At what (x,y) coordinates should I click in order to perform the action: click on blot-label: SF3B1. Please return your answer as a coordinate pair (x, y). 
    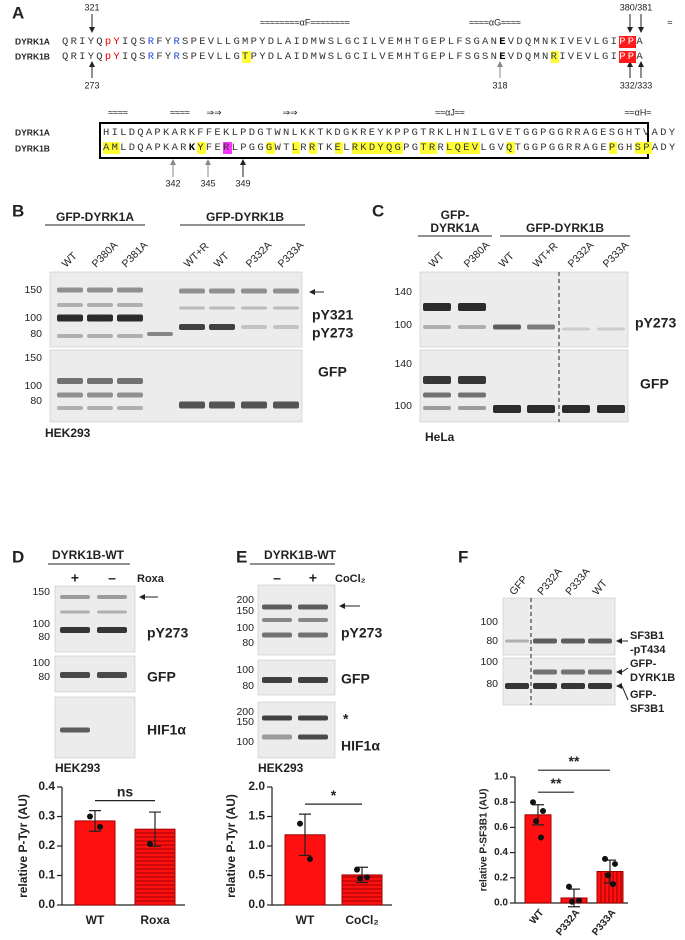
    Looking at the image, I should click on (647, 709).